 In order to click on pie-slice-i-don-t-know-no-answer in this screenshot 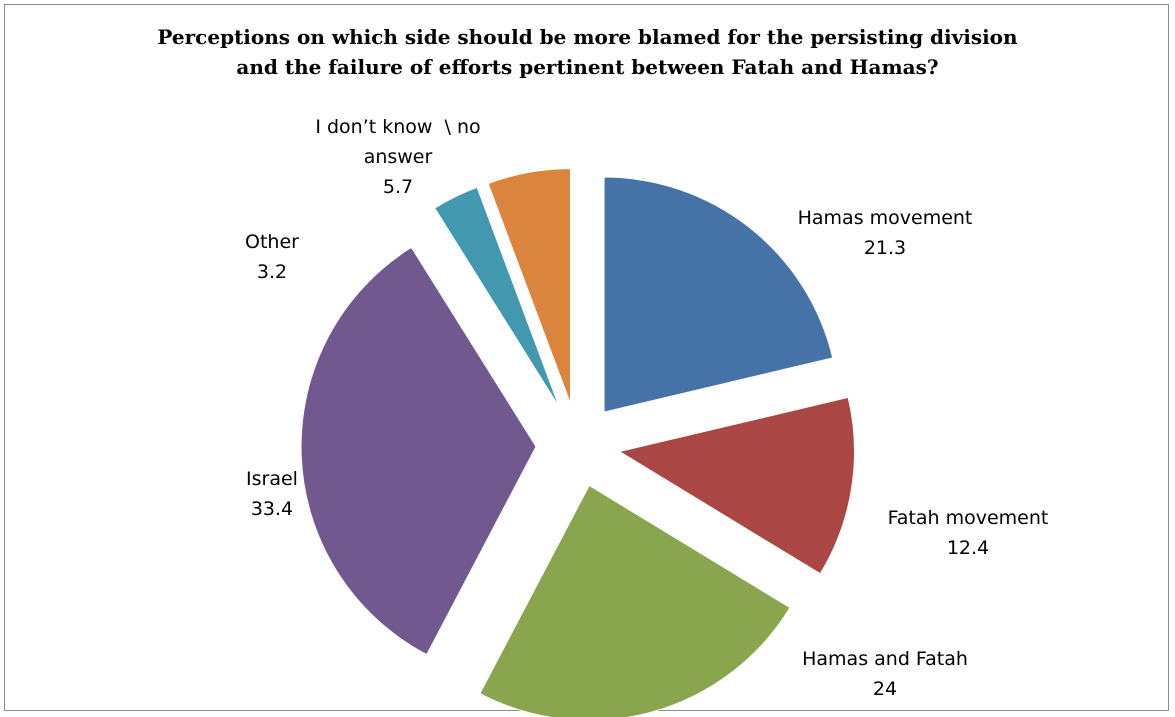, I will do `click(529, 286)`.